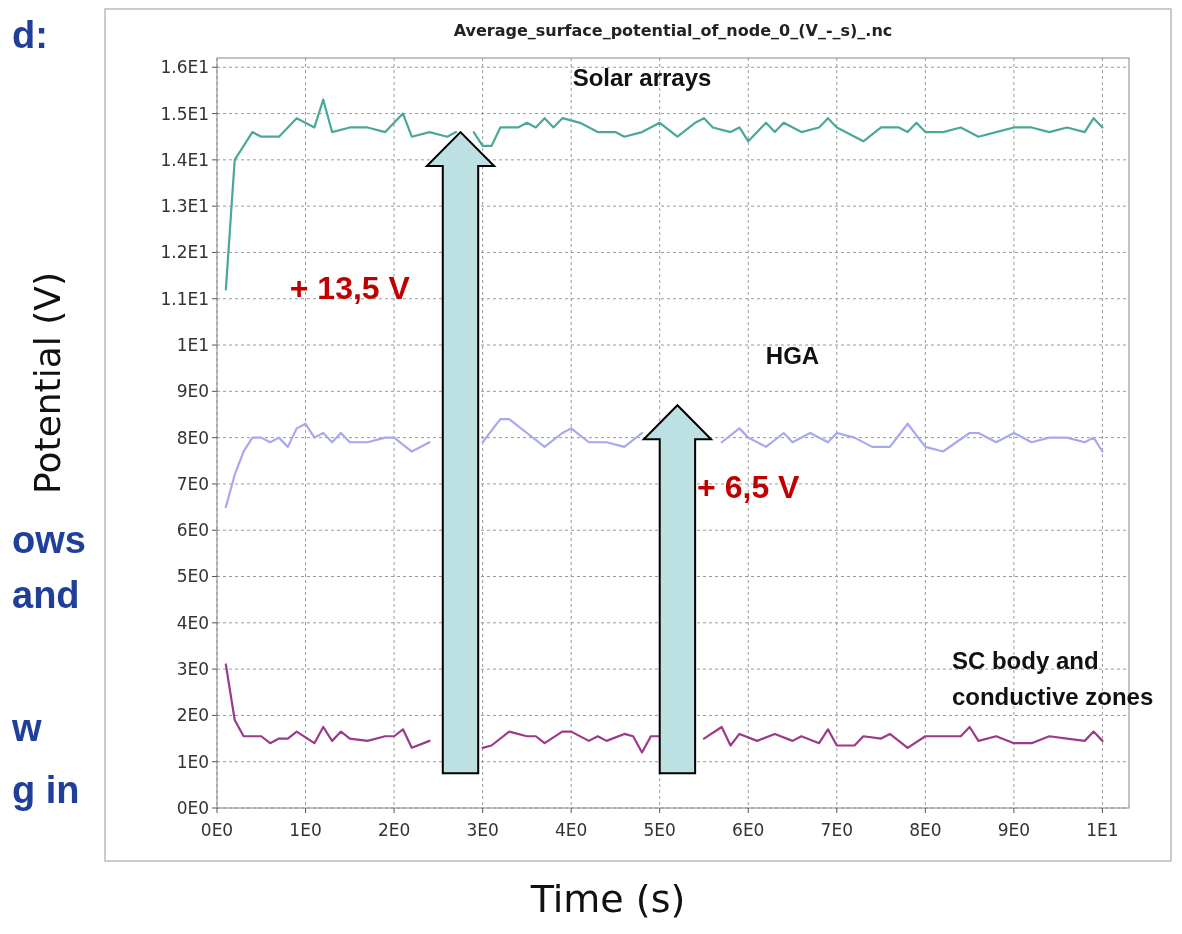  Describe the element at coordinates (192, 807) in the screenshot. I see `y-tick-label: 0E0` at that location.